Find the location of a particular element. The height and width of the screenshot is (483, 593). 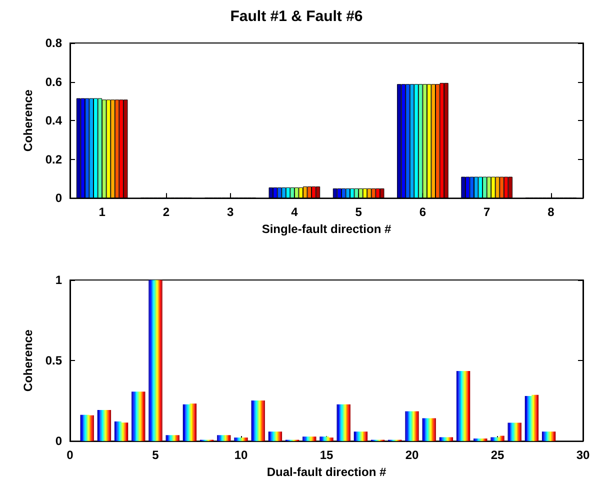

y-tick-label: 1 is located at coordinates (58, 280).